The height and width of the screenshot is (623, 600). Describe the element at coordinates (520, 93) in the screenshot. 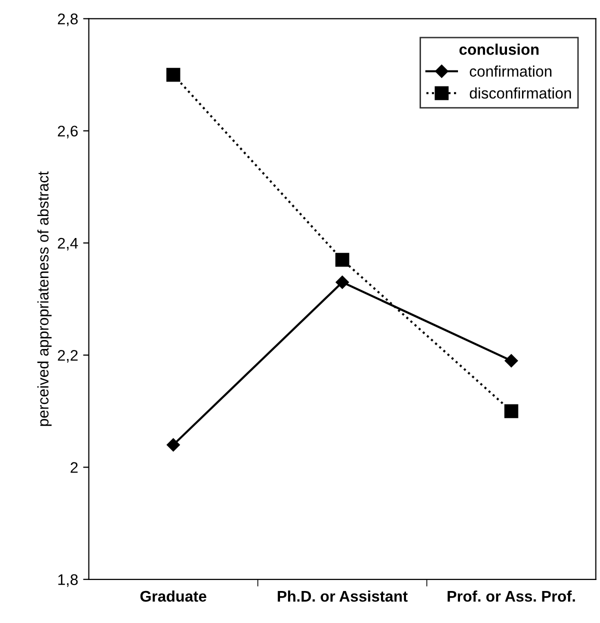

I see `legend-label: disconfirmation` at that location.